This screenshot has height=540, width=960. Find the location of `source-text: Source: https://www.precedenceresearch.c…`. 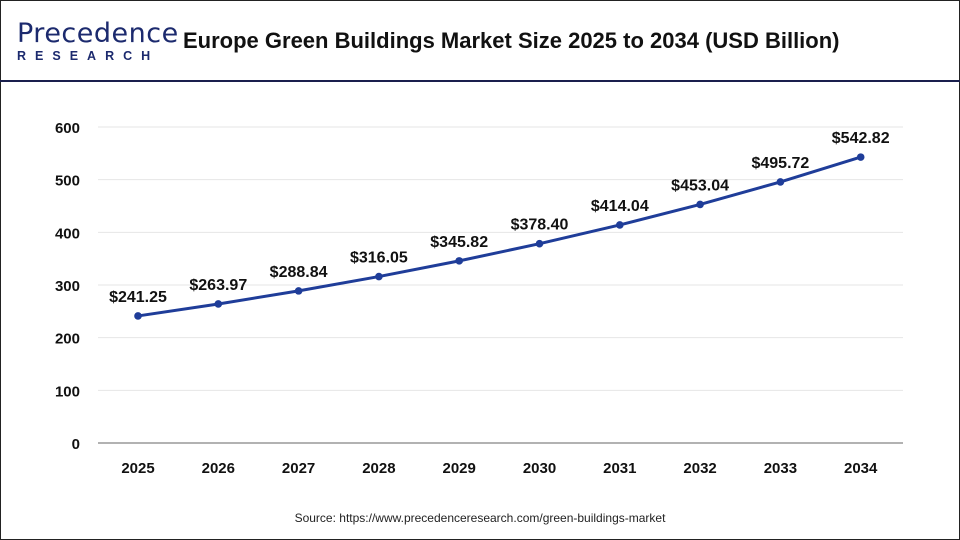

source-text: Source: https://www.precedenceresearch.c… is located at coordinates (480, 518).